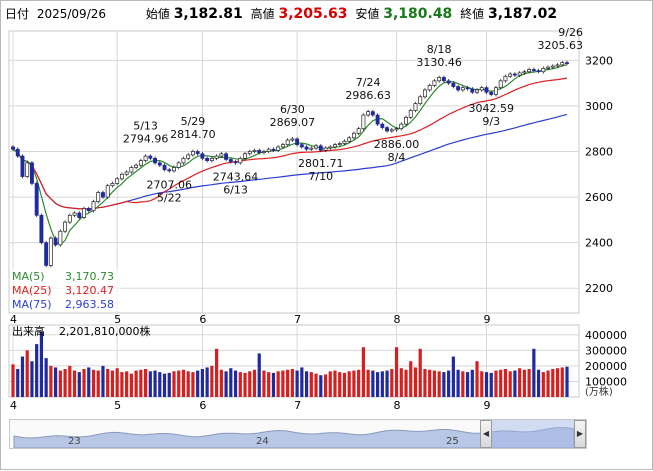  I want to click on volume-tick-label: 200000, so click(606, 366).